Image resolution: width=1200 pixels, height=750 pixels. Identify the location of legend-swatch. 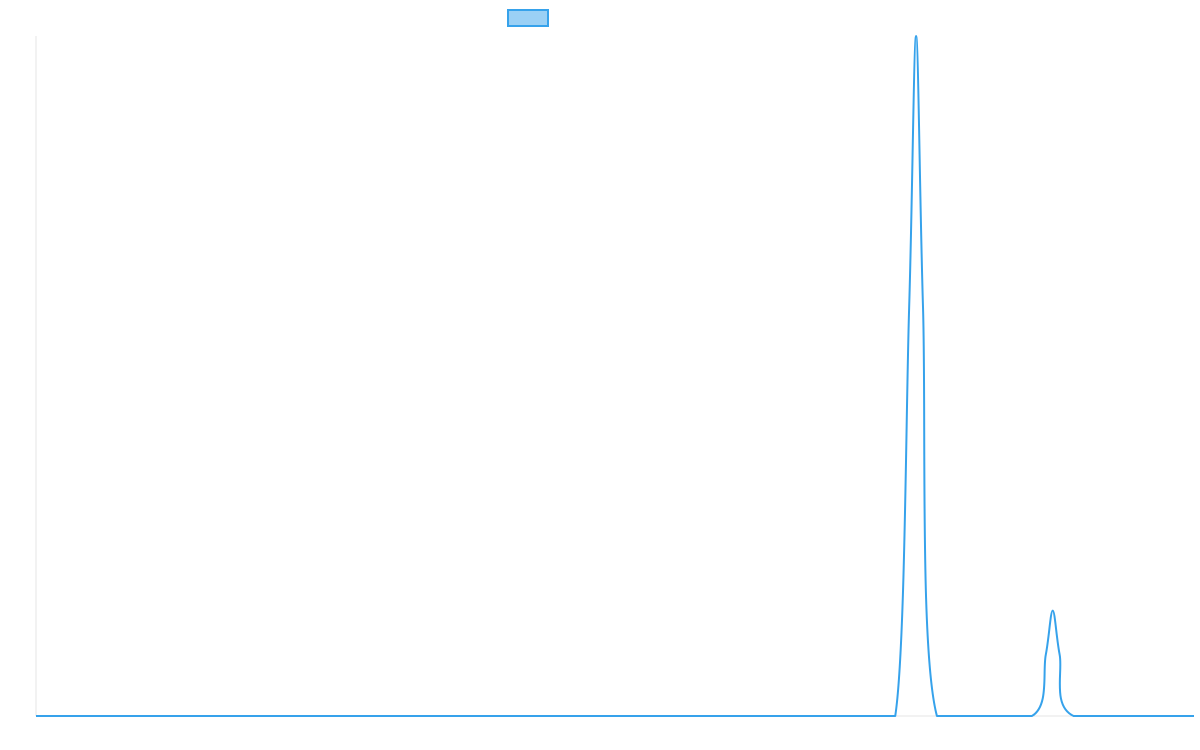
(528, 18).